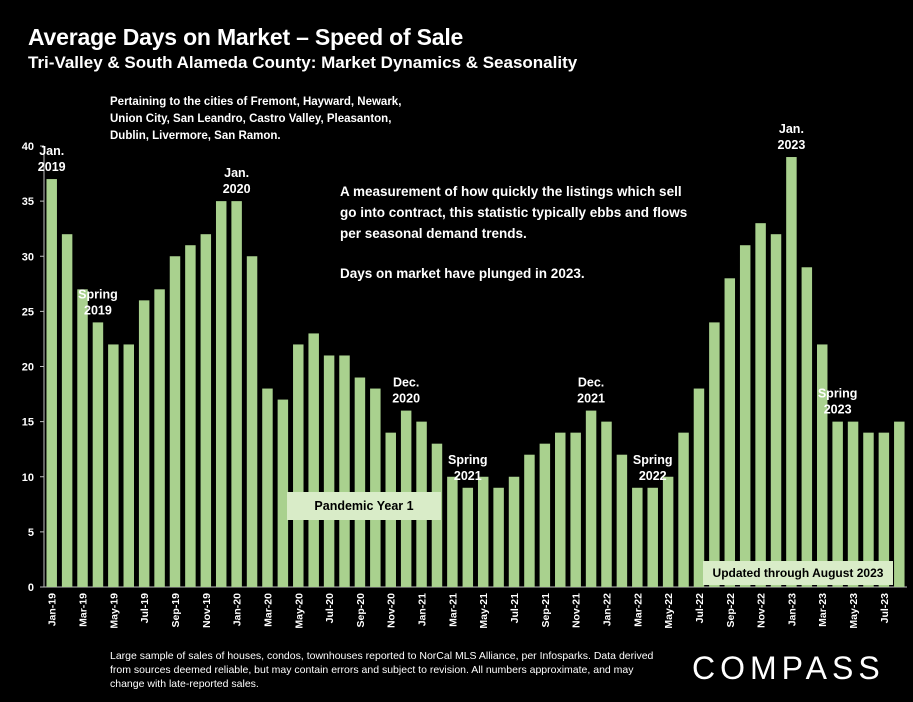  I want to click on x-tick-label: Mar-20, so click(268, 610).